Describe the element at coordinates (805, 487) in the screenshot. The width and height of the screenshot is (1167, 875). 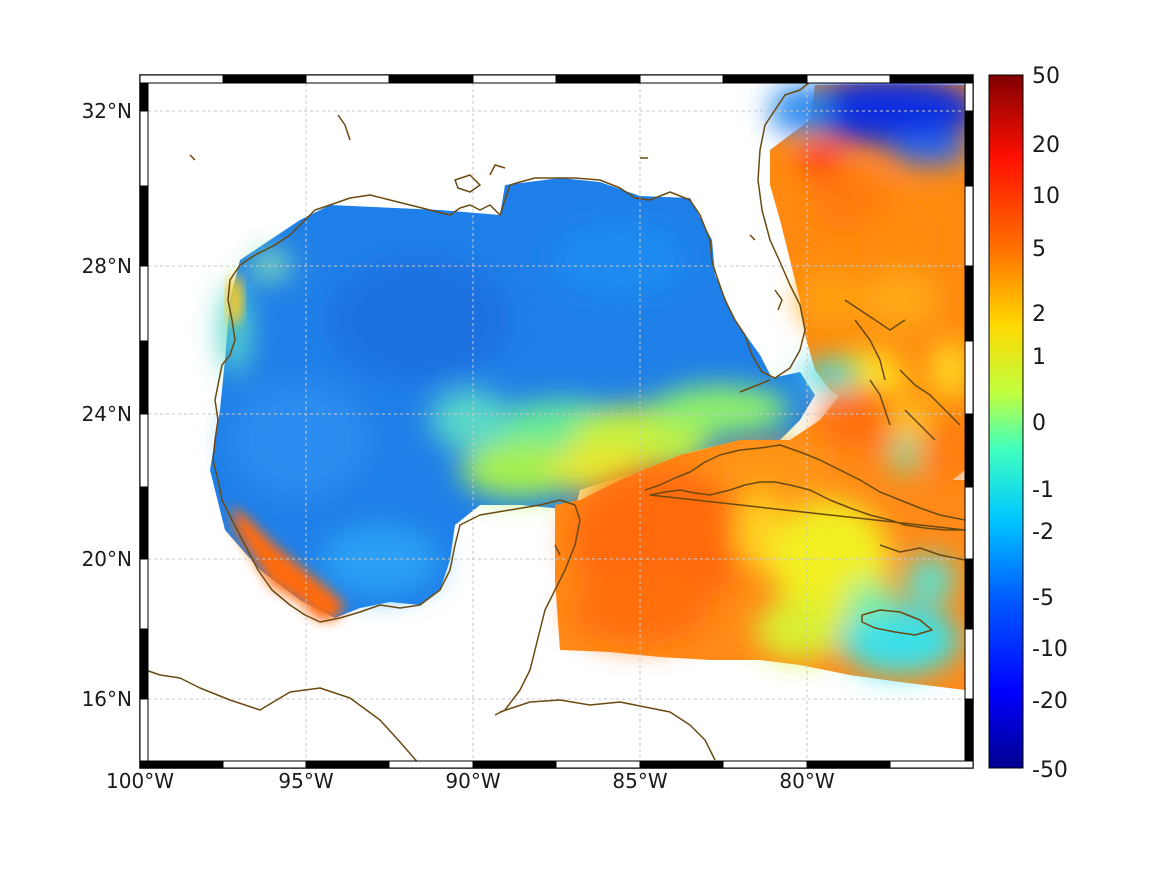
I see `coastline-cuba` at that location.